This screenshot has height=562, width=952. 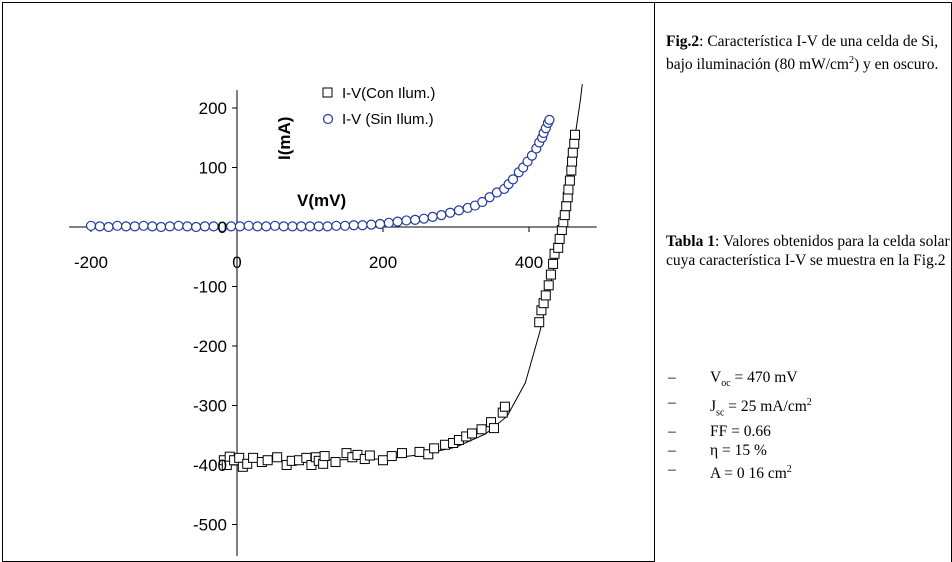 What do you see at coordinates (210, 465) in the screenshot?
I see `y-tick-label: -400` at bounding box center [210, 465].